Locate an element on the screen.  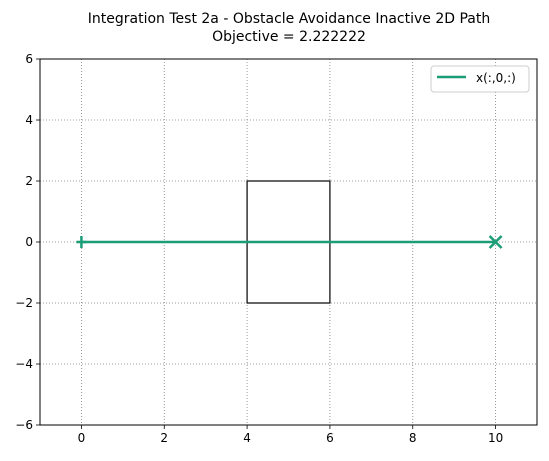
x-tick-label: 6 is located at coordinates (330, 438).